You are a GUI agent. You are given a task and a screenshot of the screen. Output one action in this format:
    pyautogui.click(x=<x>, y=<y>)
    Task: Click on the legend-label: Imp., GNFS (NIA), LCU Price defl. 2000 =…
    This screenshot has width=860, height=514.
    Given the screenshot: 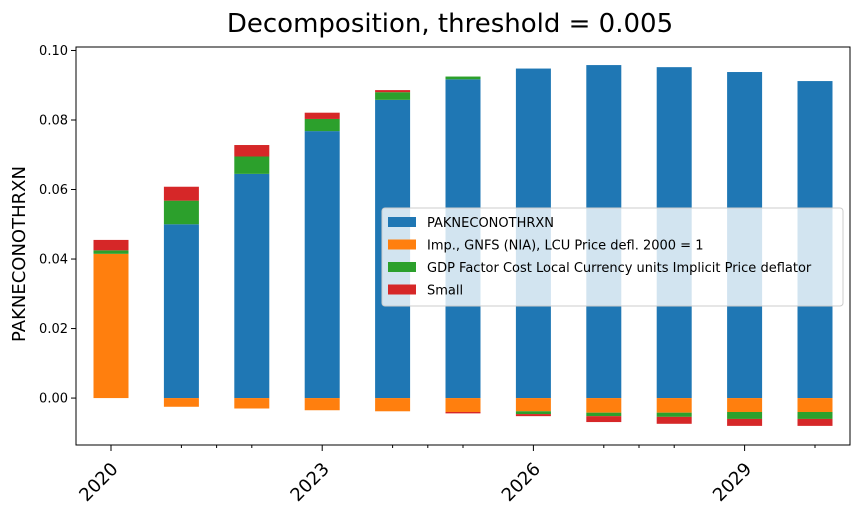 What is the action you would take?
    pyautogui.click(x=565, y=246)
    